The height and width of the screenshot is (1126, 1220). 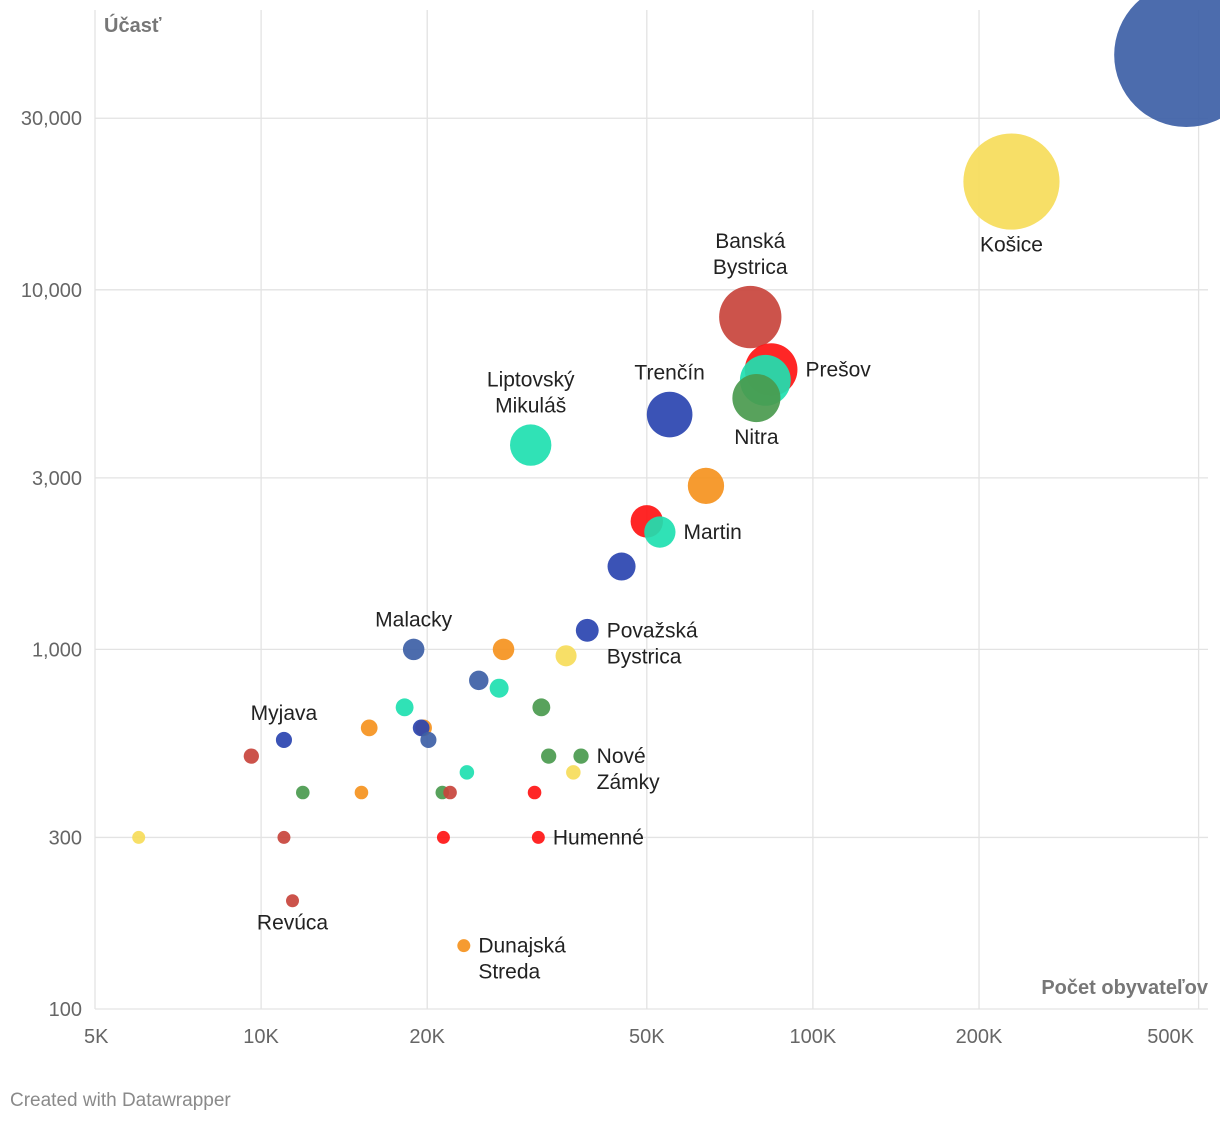 What do you see at coordinates (284, 837) in the screenshot?
I see `bubble-point: Brezno` at bounding box center [284, 837].